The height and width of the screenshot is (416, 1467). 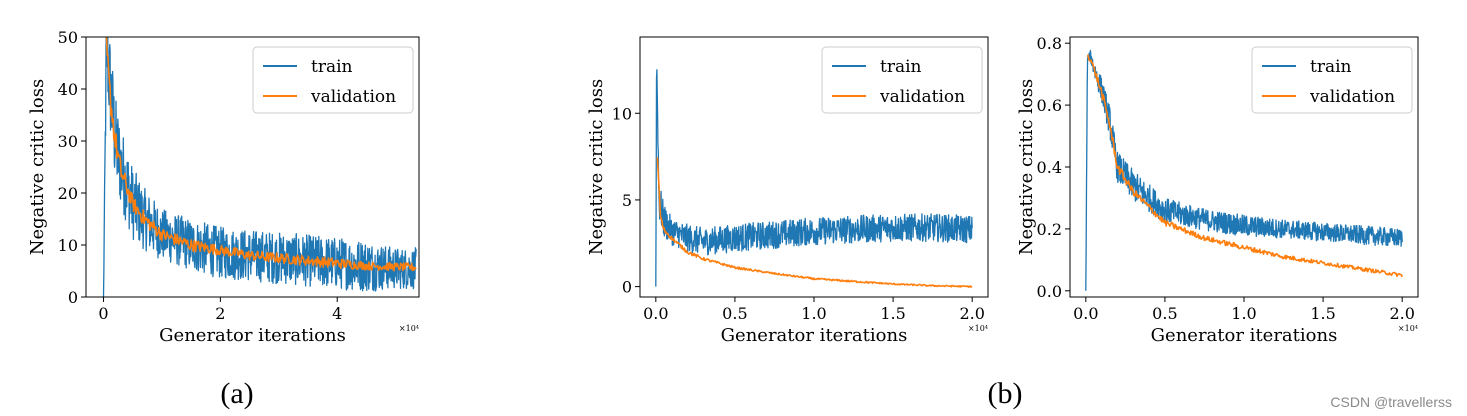 I want to click on y-tick-label: 5, so click(x=627, y=200).